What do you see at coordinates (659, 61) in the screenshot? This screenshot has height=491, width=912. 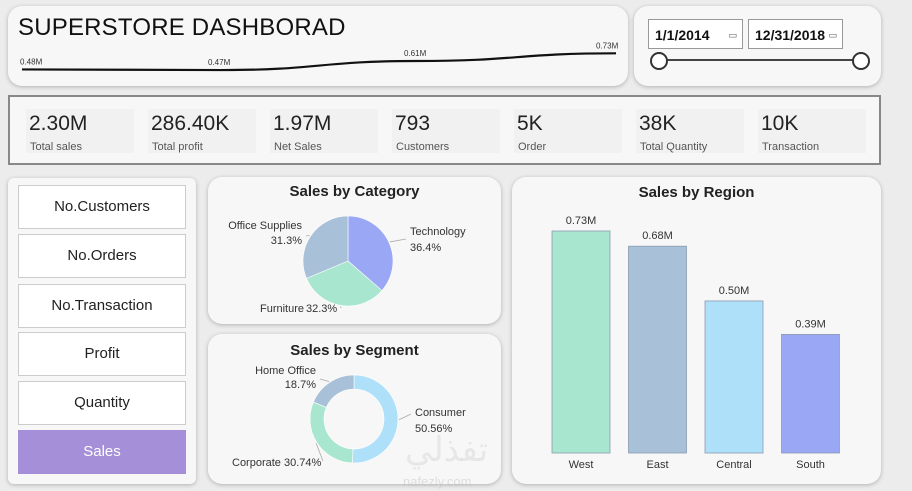 I see `slider-start-handle` at bounding box center [659, 61].